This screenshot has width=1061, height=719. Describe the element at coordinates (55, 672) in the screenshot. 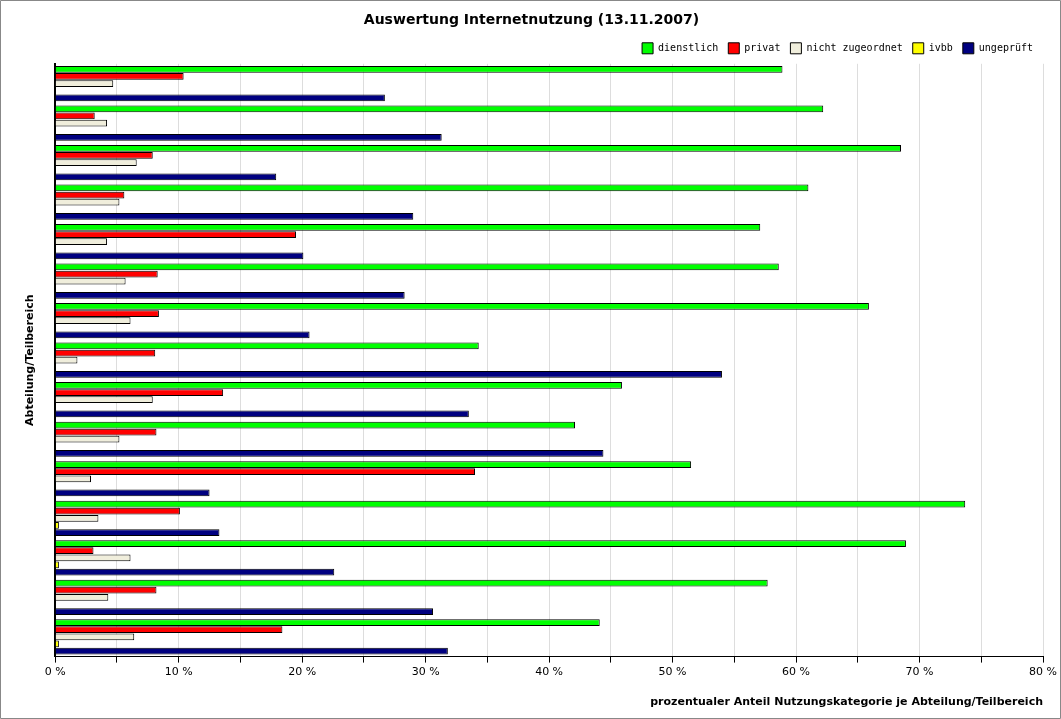

I see `x-tick-label: 0 %` at that location.